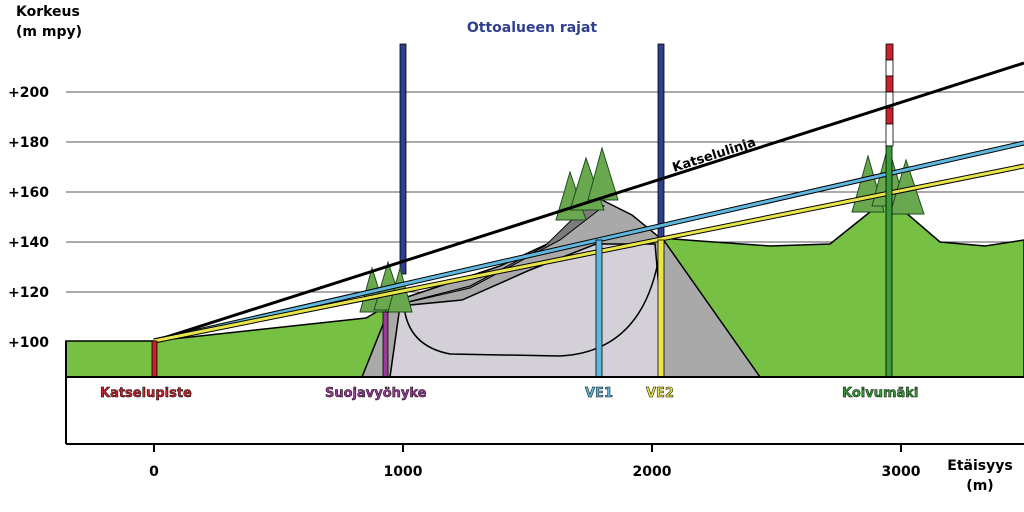  What do you see at coordinates (376, 393) in the screenshot?
I see `label-suojavyohyke: Suojavyöhyke` at bounding box center [376, 393].